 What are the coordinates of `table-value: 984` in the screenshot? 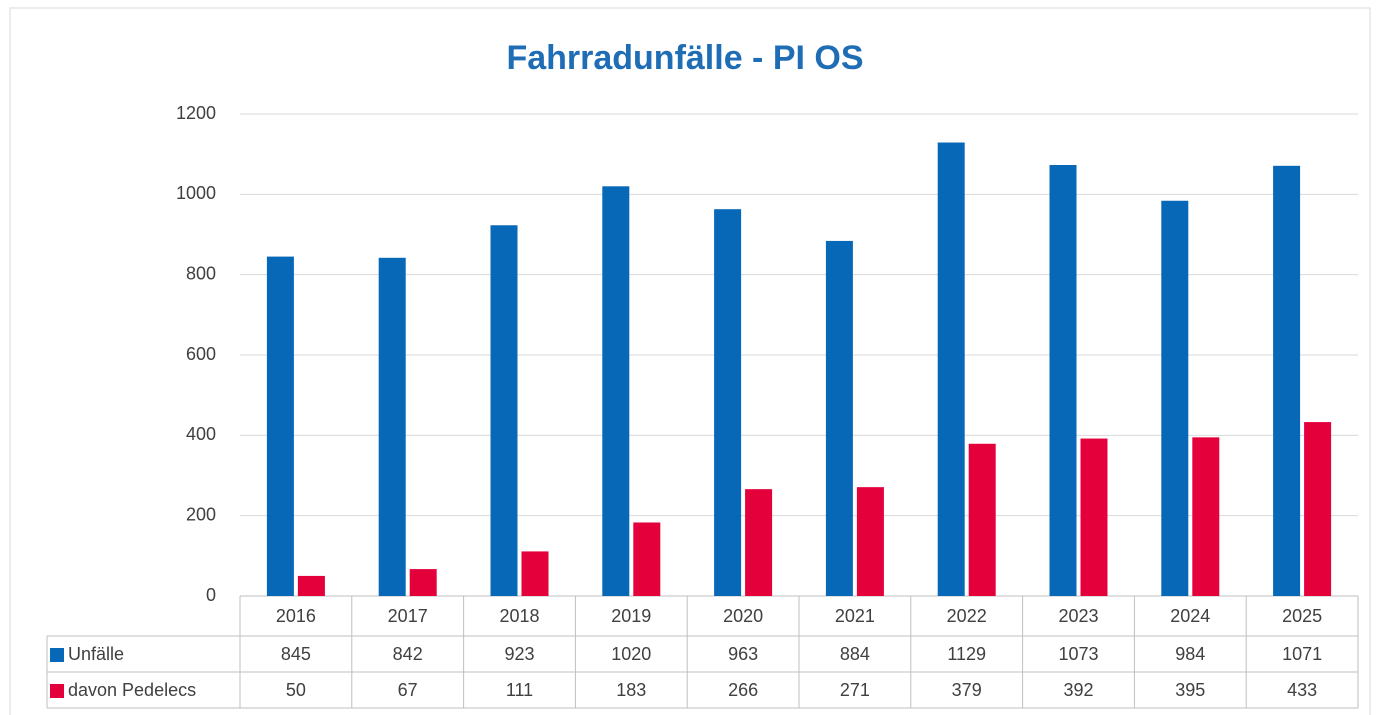 It's located at (1190, 654).